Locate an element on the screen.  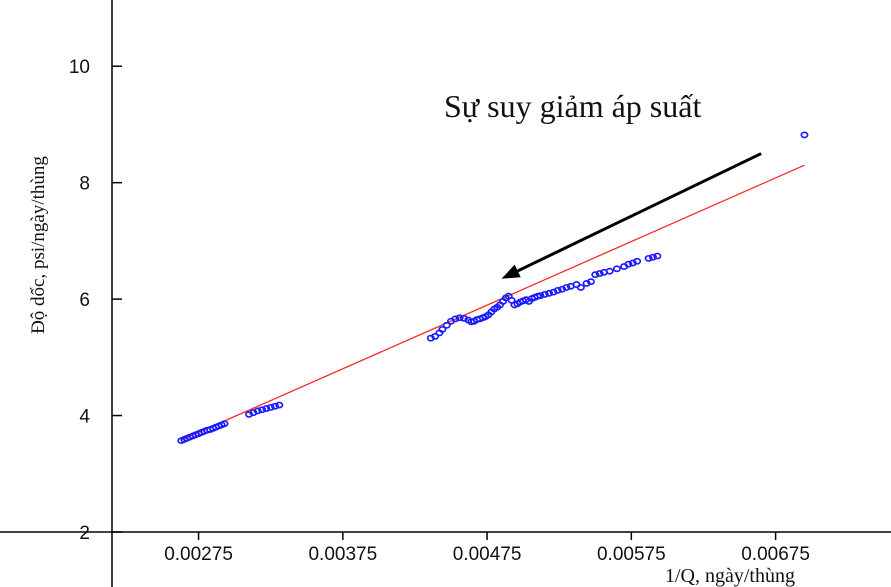
x-tick-label: 0.00575 is located at coordinates (631, 554).